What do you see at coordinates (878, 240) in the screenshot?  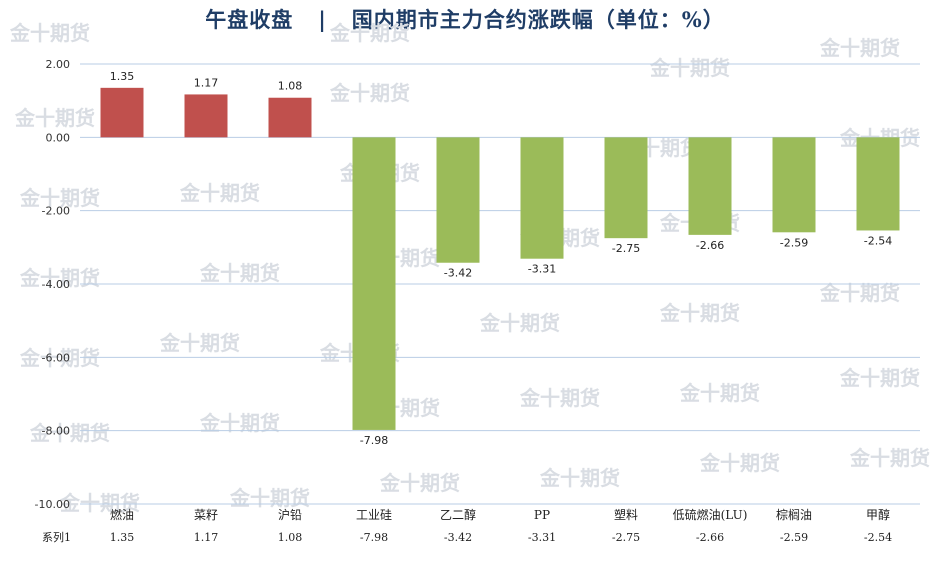 I see `data-label: -2.54` at bounding box center [878, 240].